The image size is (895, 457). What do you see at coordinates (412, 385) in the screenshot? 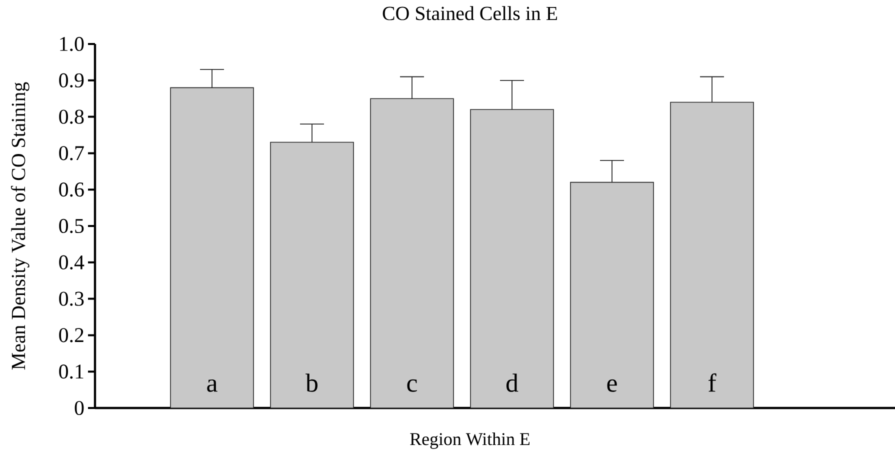
I see `x-tick-label: c` at bounding box center [412, 385].